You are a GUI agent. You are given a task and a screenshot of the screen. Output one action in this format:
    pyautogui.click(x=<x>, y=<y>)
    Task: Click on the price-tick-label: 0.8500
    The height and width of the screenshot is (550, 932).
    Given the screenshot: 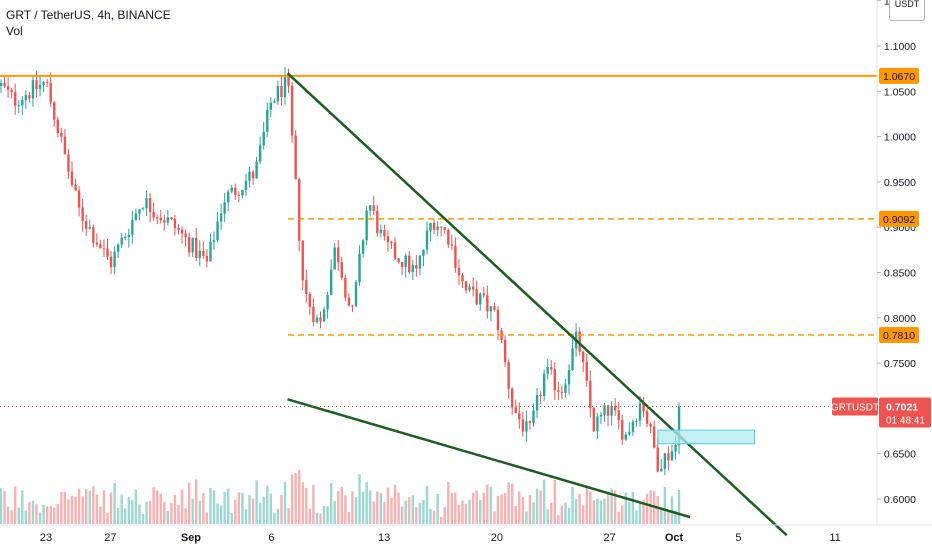 What is the action you would take?
    pyautogui.click(x=900, y=274)
    